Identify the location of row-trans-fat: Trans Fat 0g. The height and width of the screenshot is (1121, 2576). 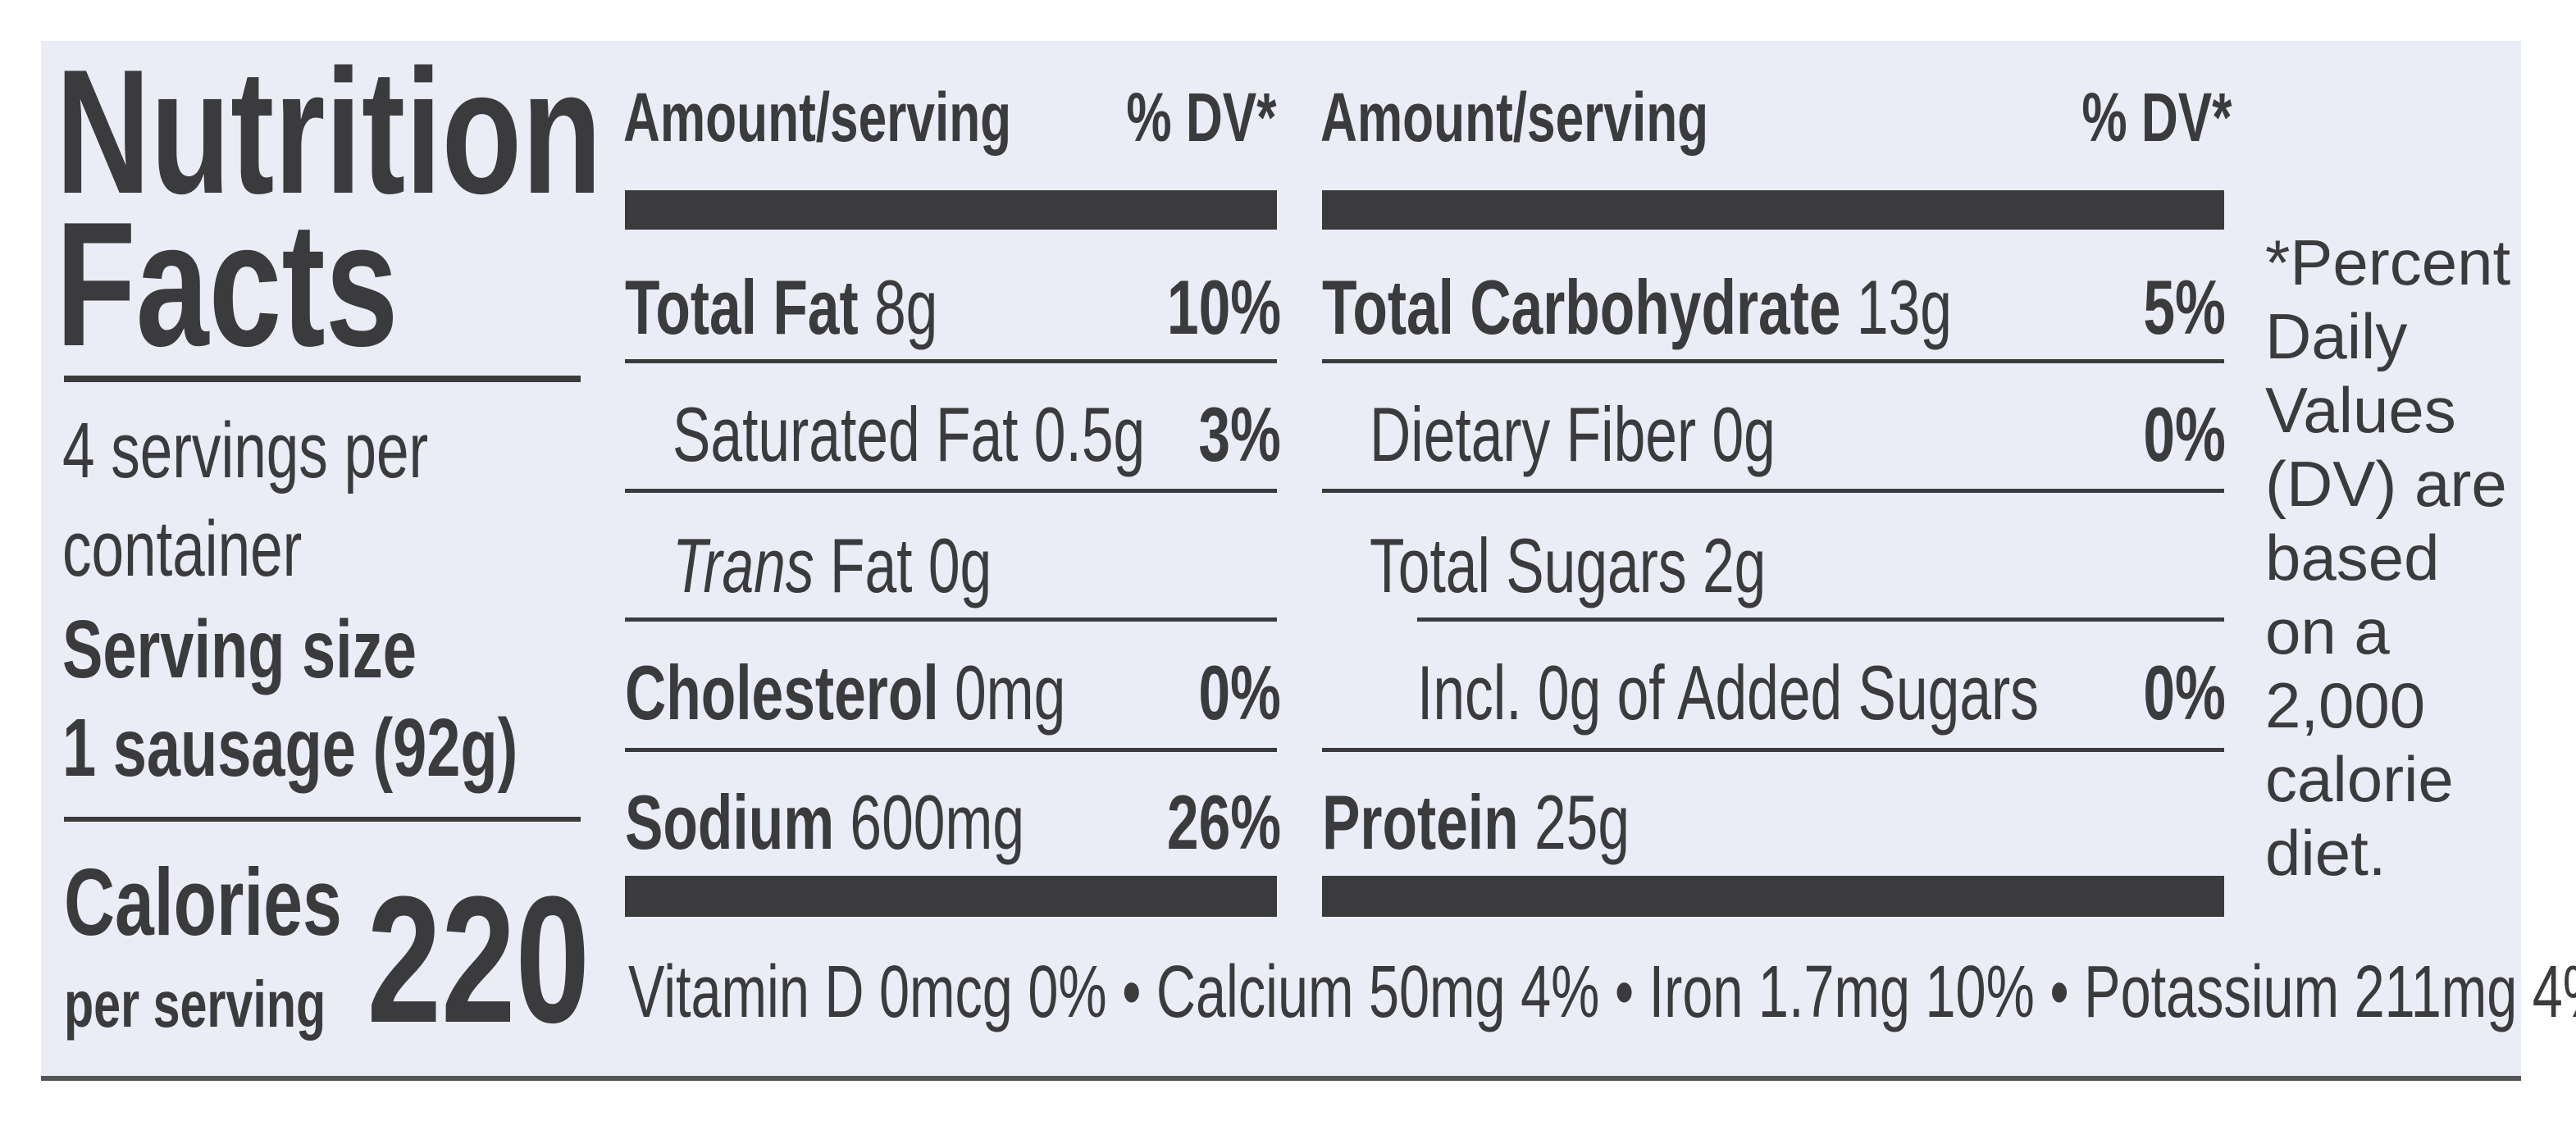
(832, 565).